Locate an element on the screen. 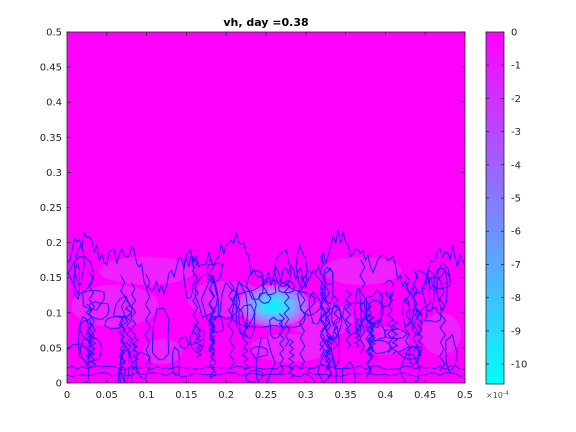 The width and height of the screenshot is (576, 432). x-tick-label: 0.4 is located at coordinates (385, 395).